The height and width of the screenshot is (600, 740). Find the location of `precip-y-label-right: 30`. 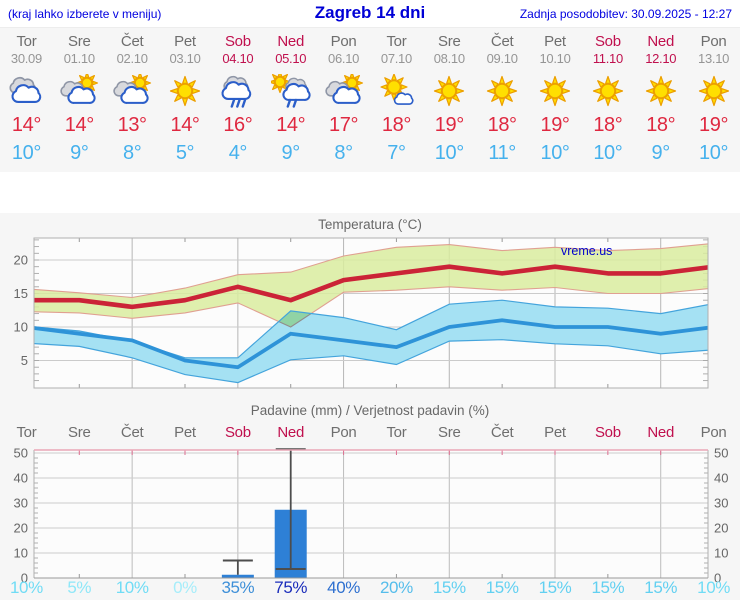

precip-y-label-right: 30 is located at coordinates (721, 503).